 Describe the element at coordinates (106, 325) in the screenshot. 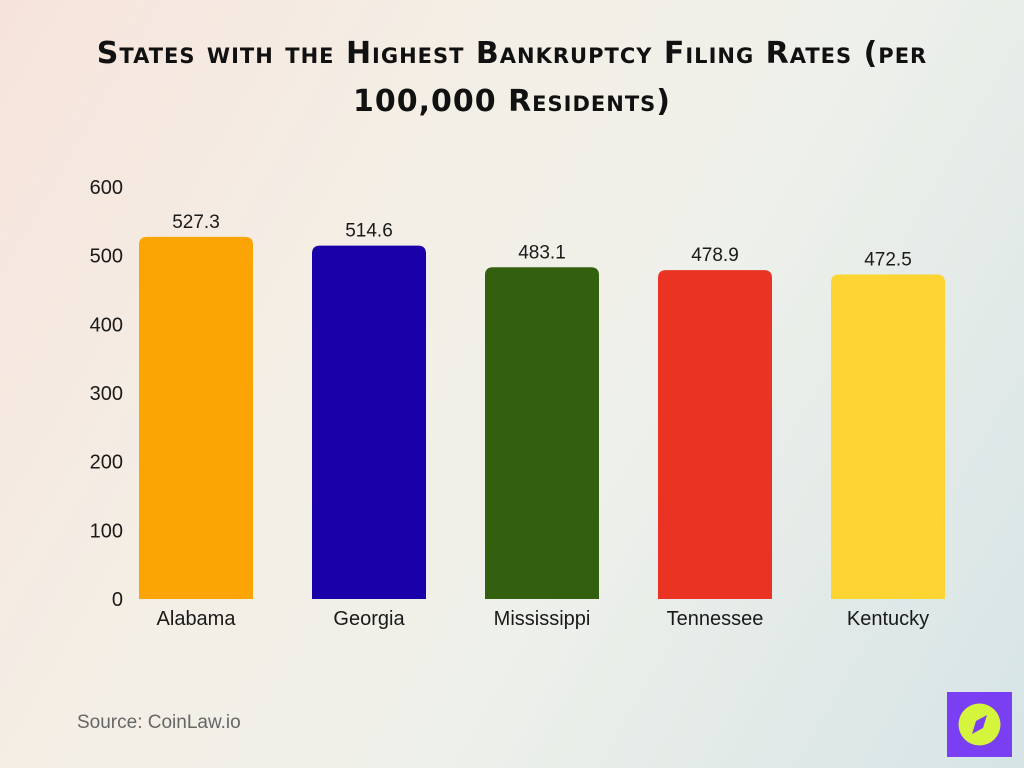

I see `y-tick-label: 400` at that location.